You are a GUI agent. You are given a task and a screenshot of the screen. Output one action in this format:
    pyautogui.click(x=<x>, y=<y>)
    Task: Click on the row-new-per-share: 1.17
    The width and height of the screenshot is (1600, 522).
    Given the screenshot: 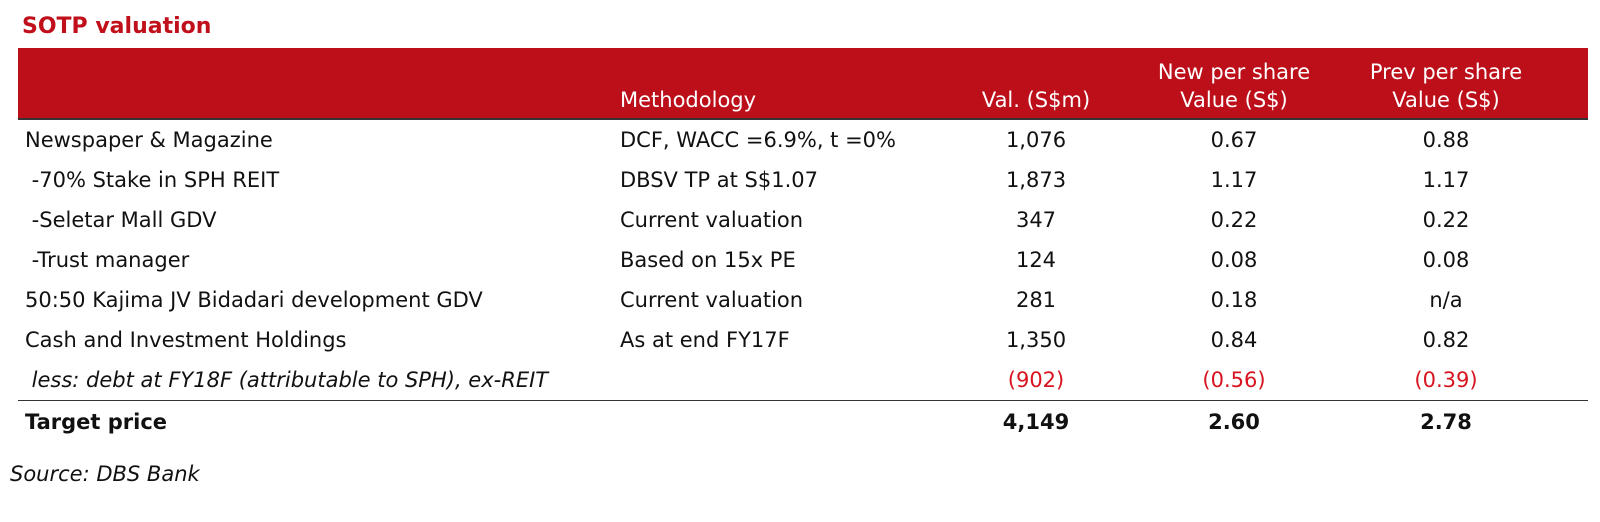 What is the action you would take?
    pyautogui.click(x=1234, y=180)
    